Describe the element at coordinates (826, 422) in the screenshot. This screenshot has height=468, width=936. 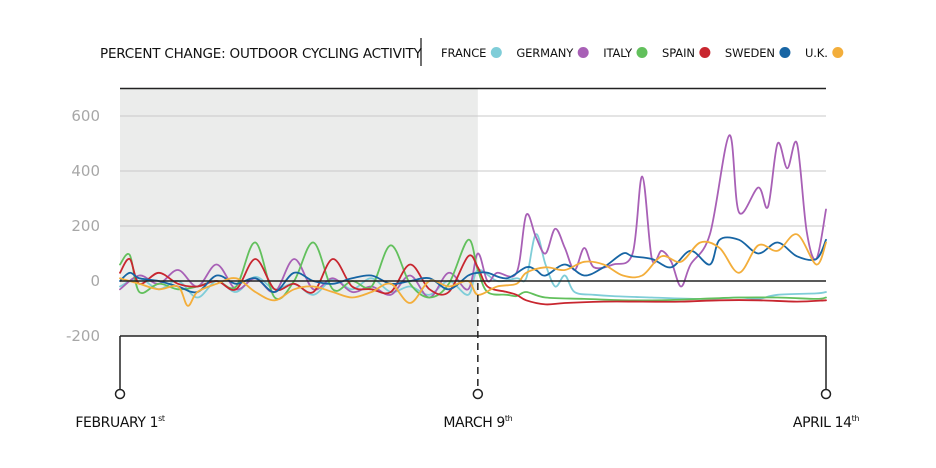
I see `date-label-april-14: APRIL 14th` at that location.